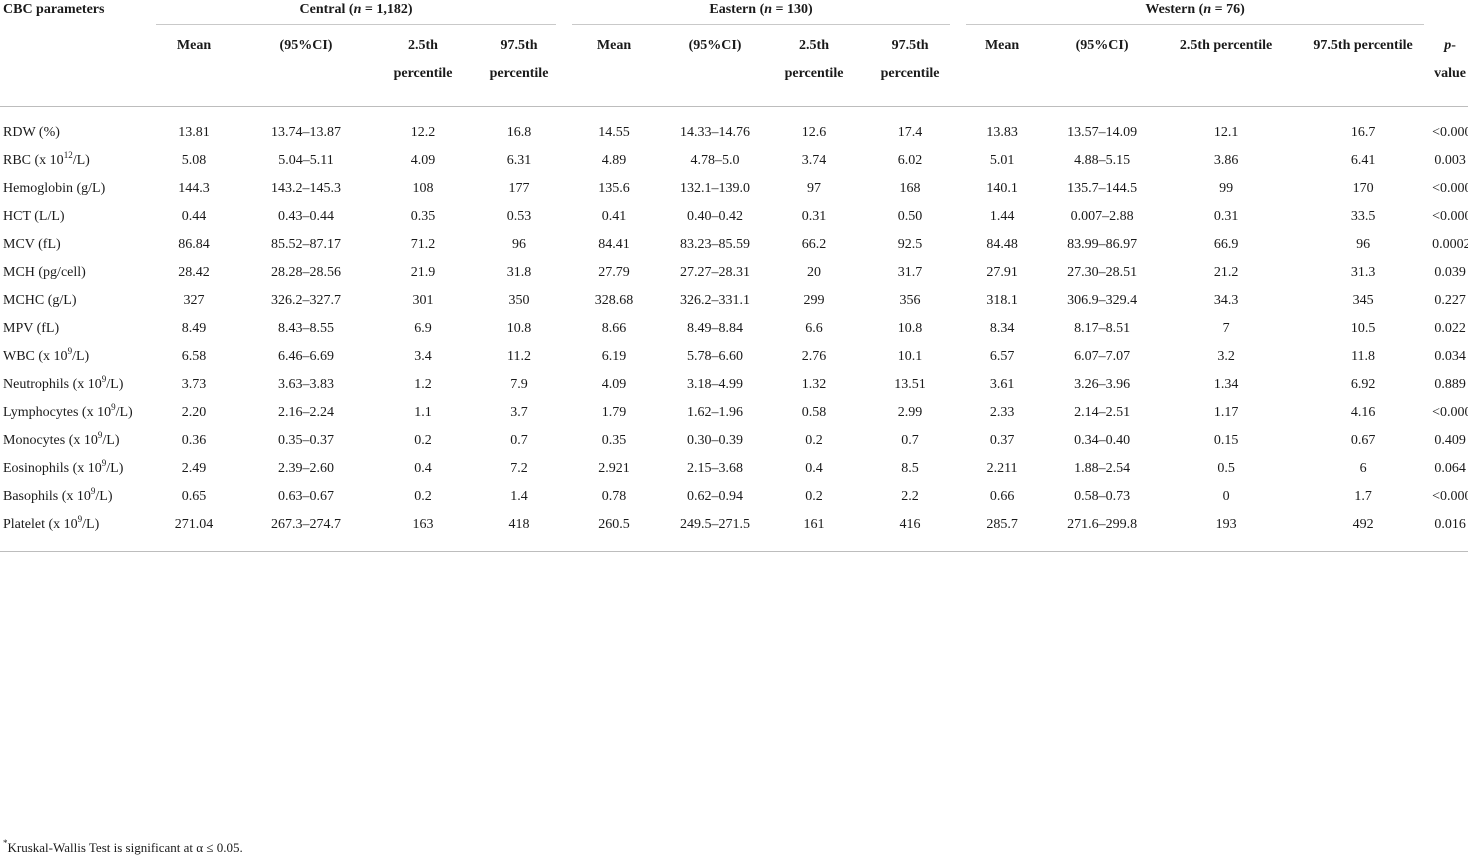 The width and height of the screenshot is (1468, 860). What do you see at coordinates (306, 188) in the screenshot?
I see `table-cell: 143.2–145.3` at bounding box center [306, 188].